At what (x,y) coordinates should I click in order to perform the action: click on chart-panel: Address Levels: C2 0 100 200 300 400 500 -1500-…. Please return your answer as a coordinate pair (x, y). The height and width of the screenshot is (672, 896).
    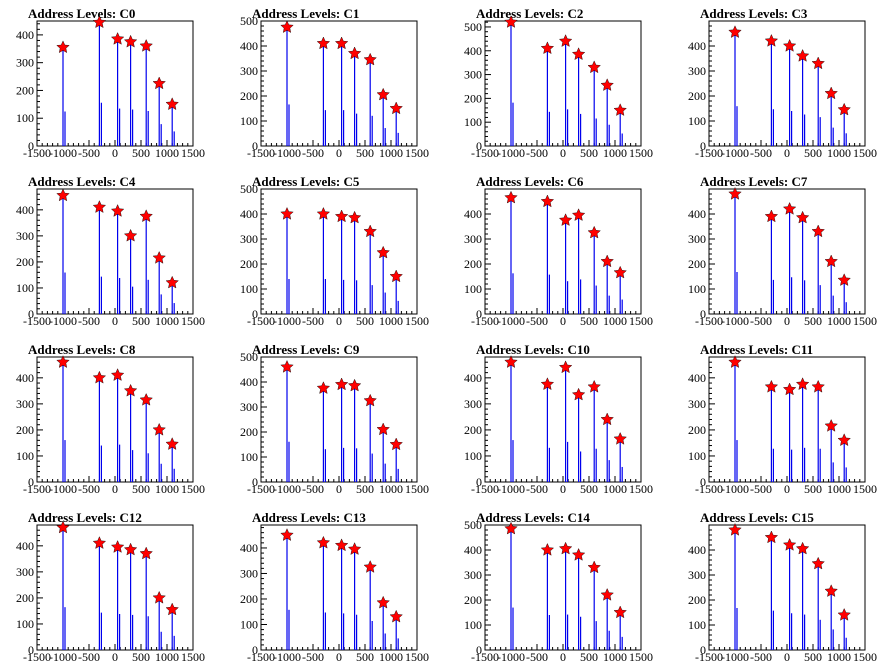
    Looking at the image, I should click on (560, 84).